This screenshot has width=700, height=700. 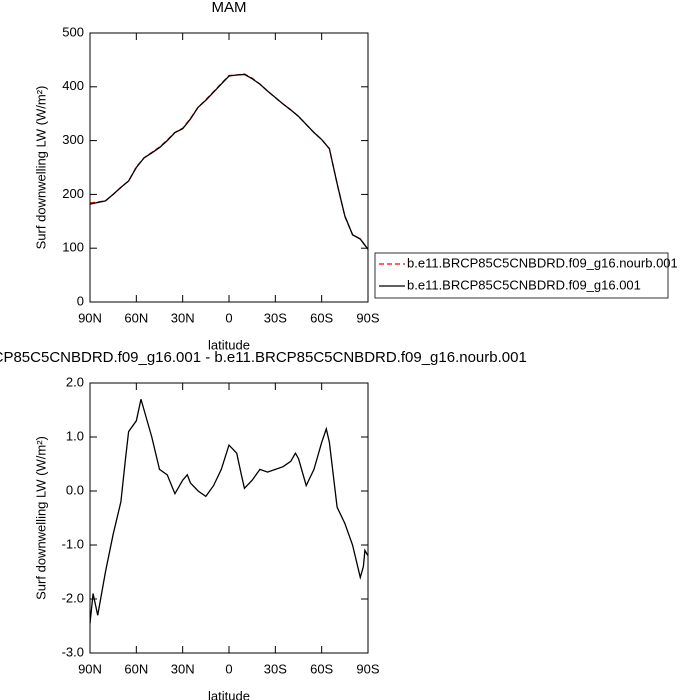 I want to click on y-tick-label: 300, so click(x=73, y=139).